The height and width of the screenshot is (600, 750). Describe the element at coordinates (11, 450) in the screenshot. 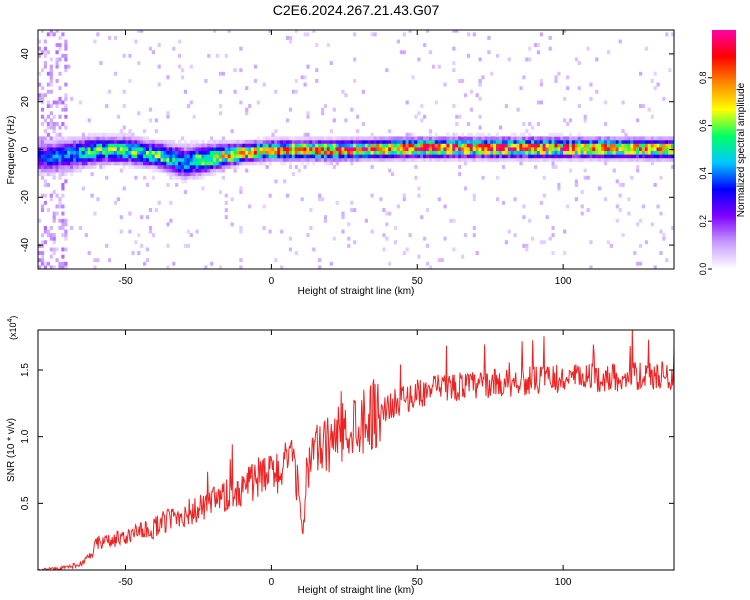

I see `snr-y-axis-label: SNR (10 * v/v)` at that location.